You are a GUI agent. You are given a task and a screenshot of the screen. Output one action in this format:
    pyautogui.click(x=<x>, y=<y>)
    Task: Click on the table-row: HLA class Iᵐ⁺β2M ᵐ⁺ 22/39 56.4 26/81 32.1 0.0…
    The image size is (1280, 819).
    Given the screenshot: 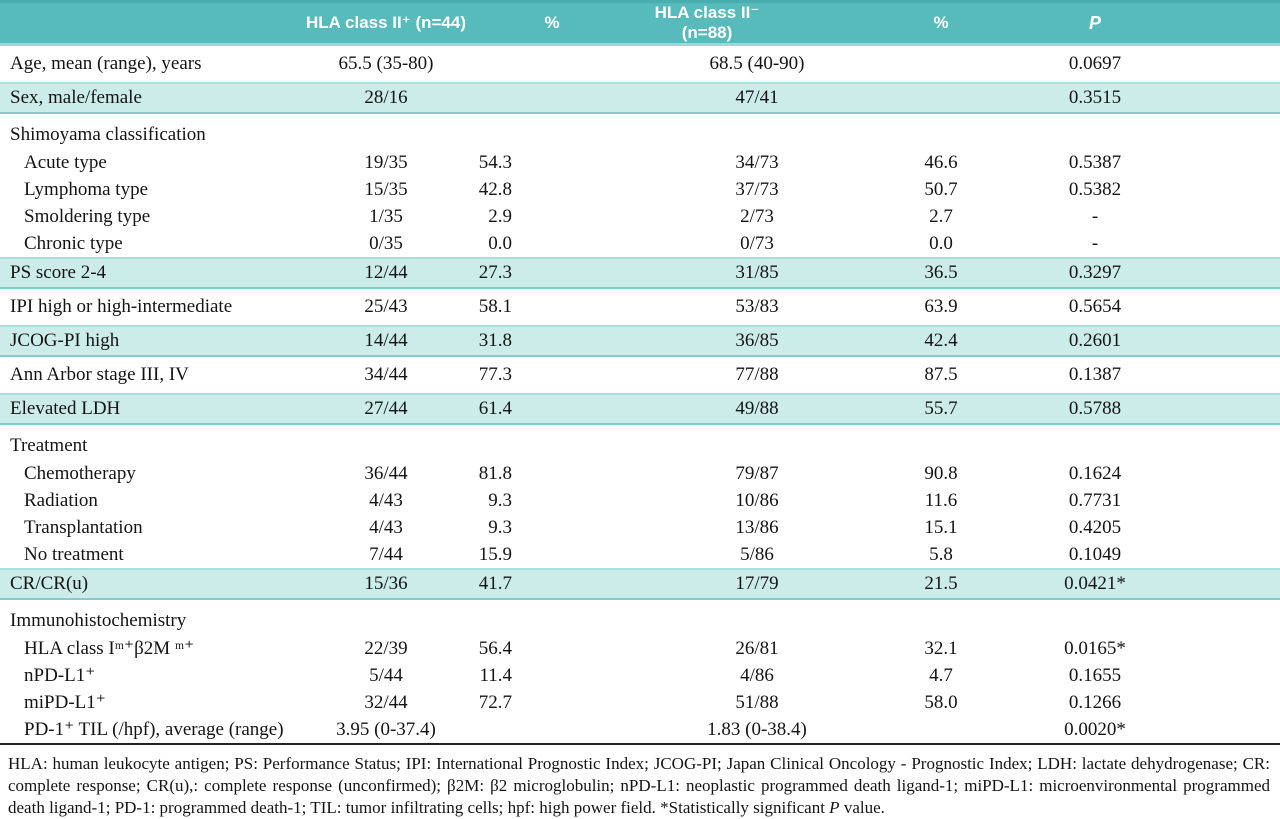 What is the action you would take?
    pyautogui.click(x=640, y=648)
    